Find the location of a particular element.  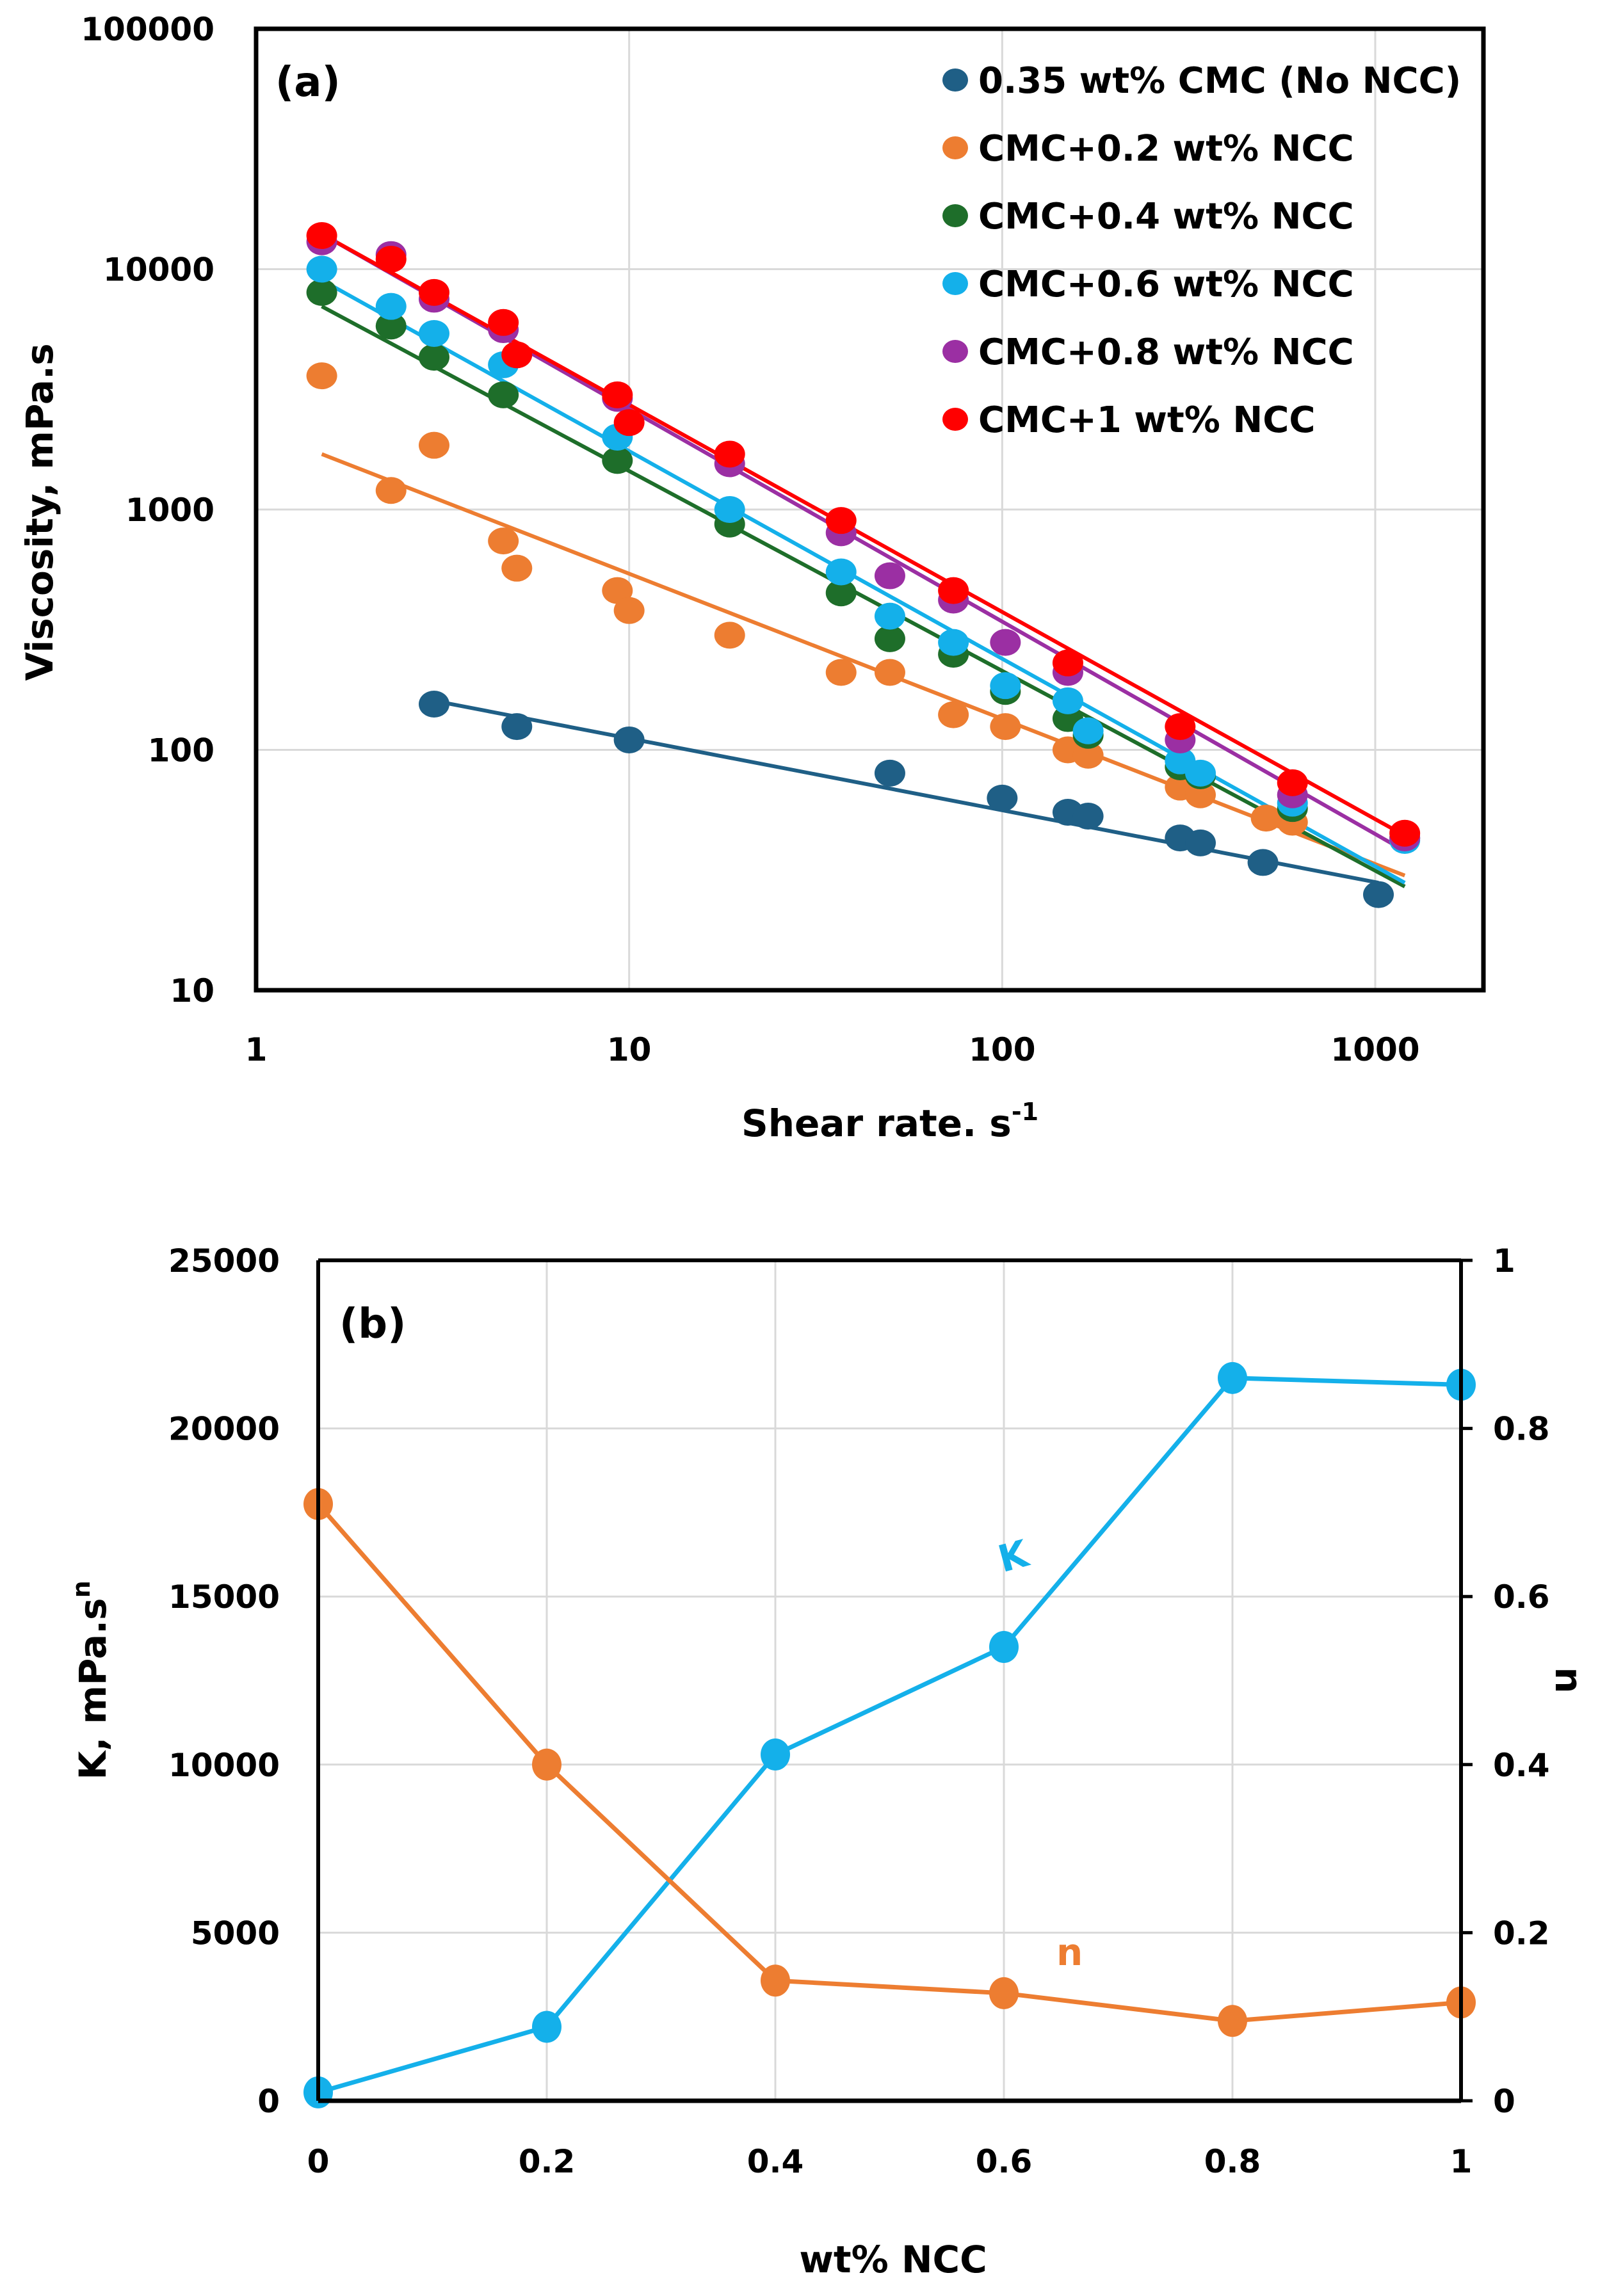

y2-tick-label: 0 is located at coordinates (1504, 2101).